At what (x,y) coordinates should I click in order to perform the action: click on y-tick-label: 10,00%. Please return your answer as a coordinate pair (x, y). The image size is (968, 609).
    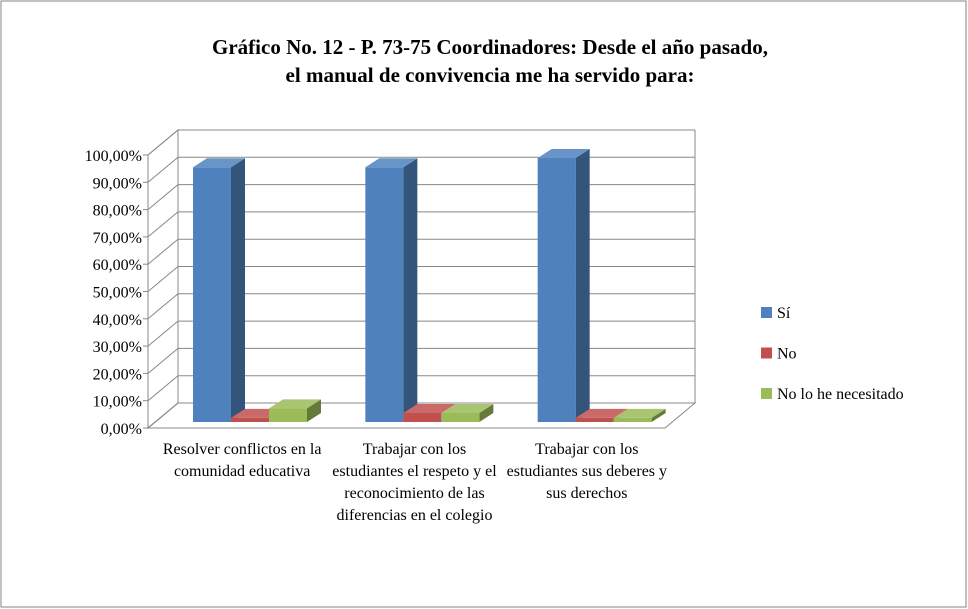
    Looking at the image, I should click on (117, 402).